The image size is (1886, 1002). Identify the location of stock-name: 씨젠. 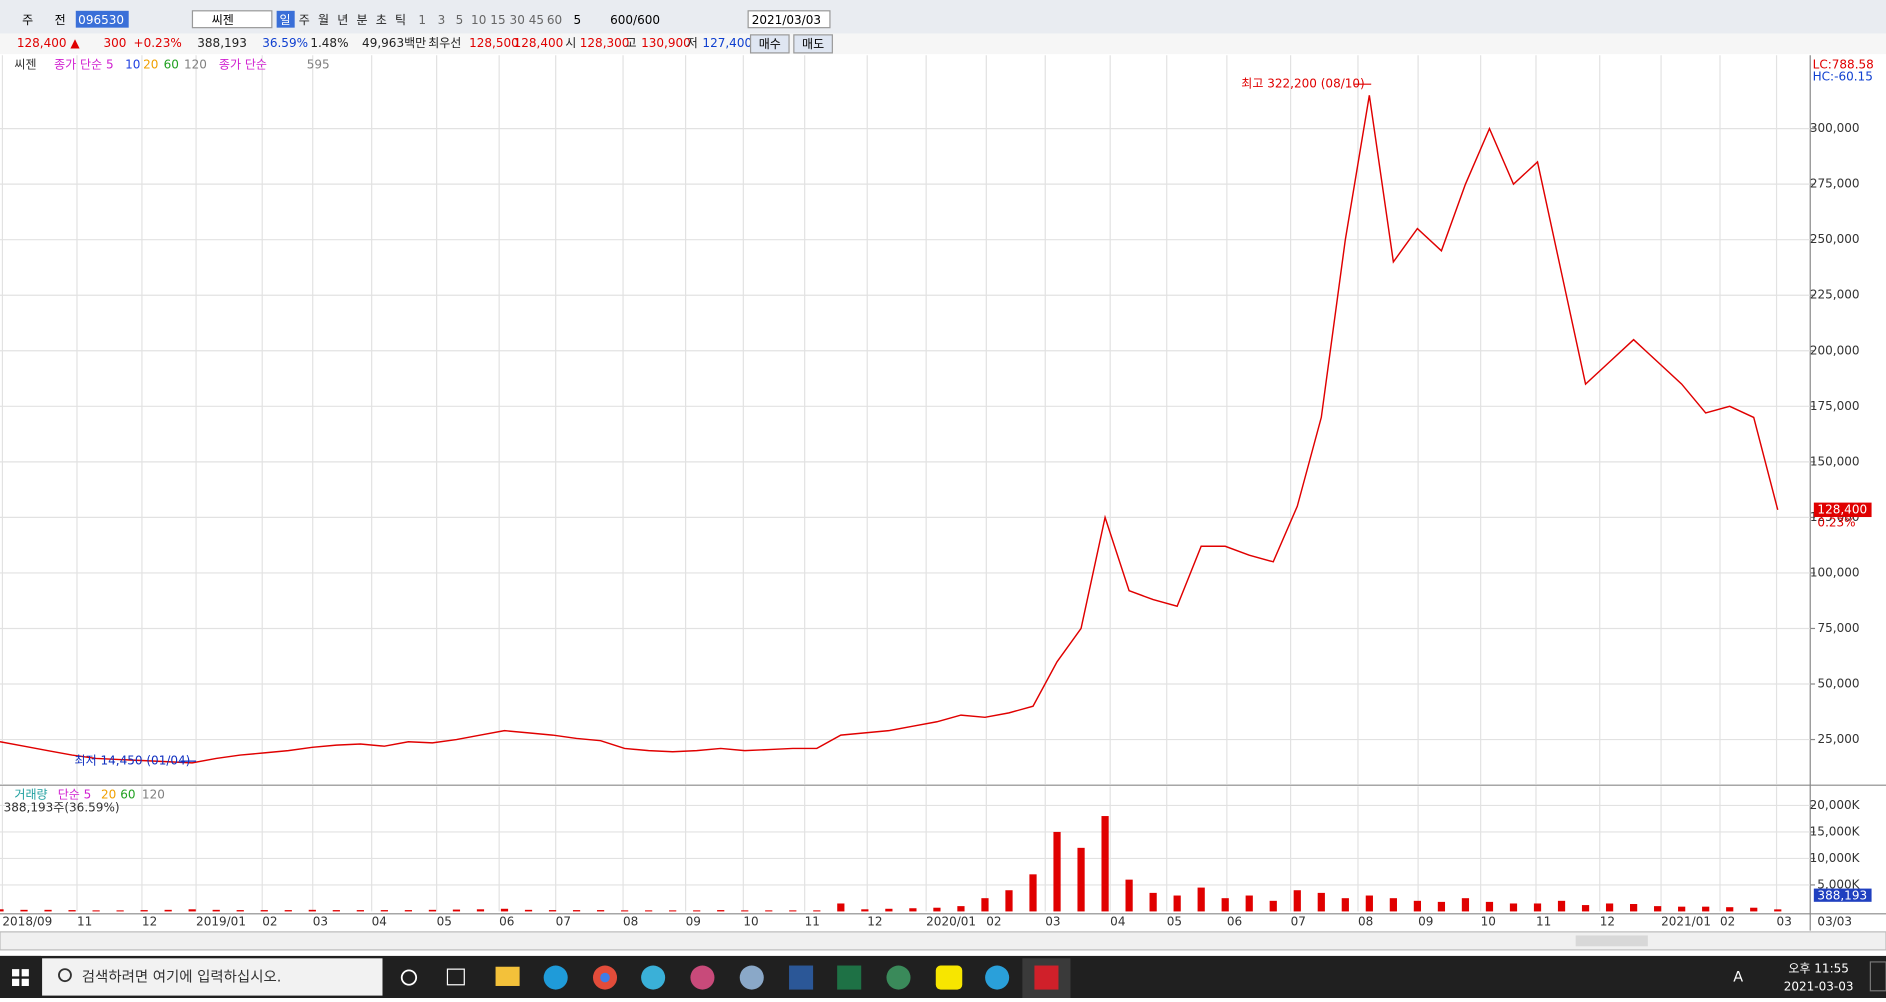
(223, 20).